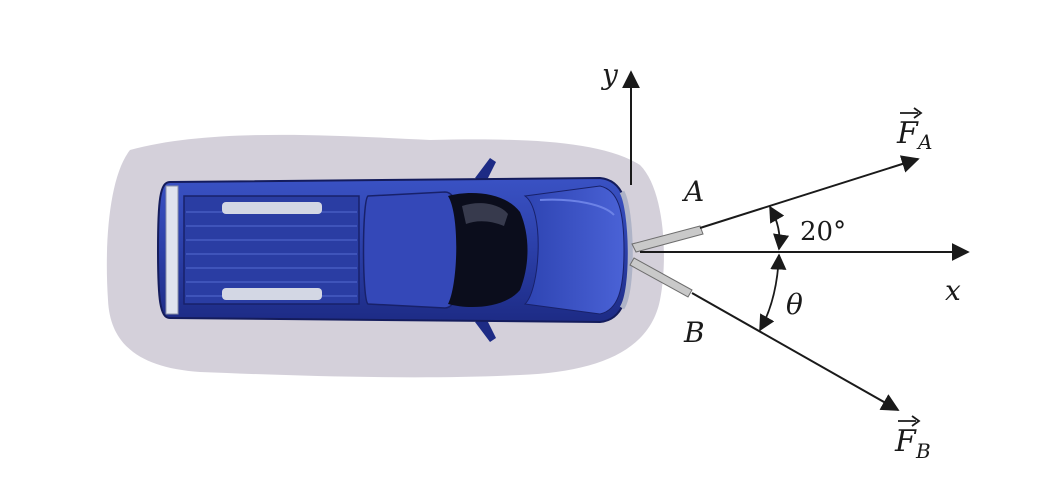  What do you see at coordinates (953, 290) in the screenshot?
I see `x-axis-label: x` at bounding box center [953, 290].